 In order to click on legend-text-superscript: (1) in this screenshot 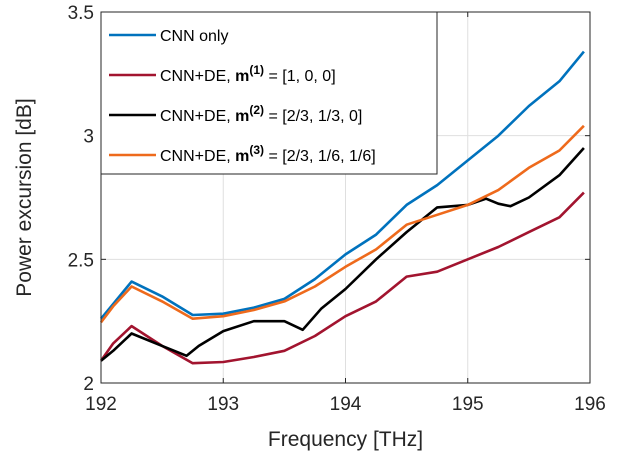, I will do `click(256, 70)`.